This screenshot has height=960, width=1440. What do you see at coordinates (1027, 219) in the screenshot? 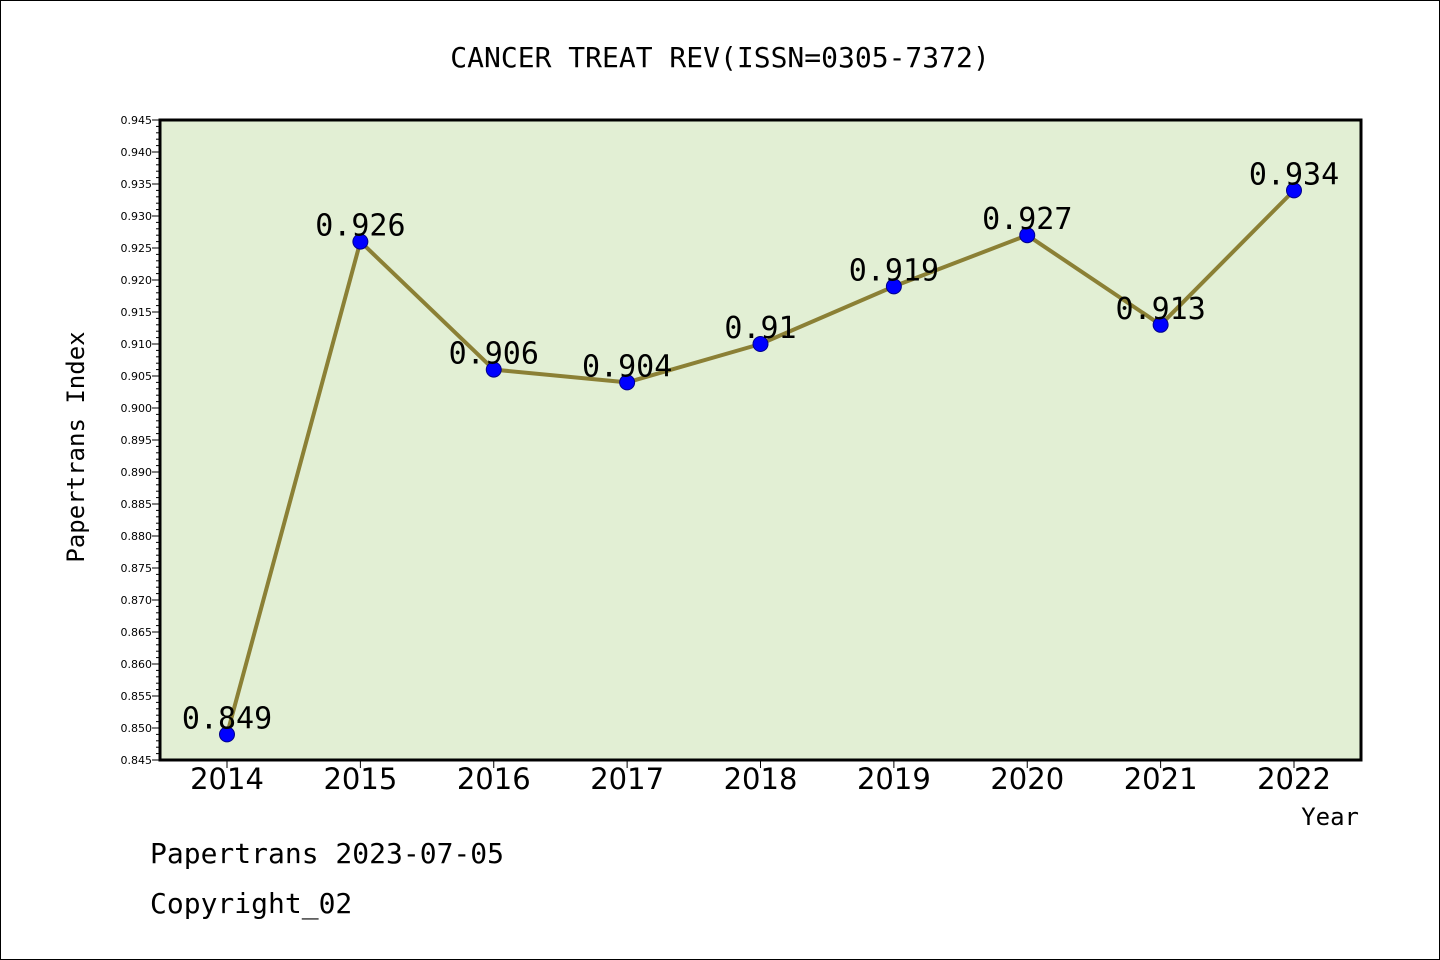
I see `data-label-2020: 0.927` at bounding box center [1027, 219].